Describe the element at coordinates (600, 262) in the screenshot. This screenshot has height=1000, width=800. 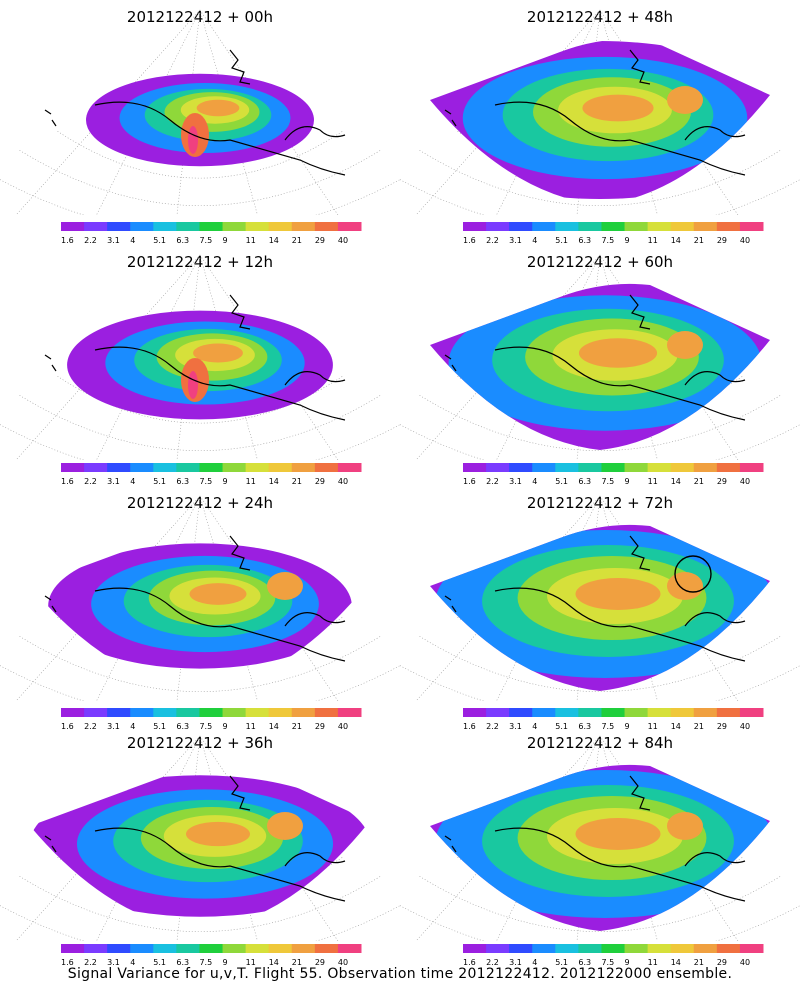
I see `panel-title: 2012122412 + 60h` at that location.